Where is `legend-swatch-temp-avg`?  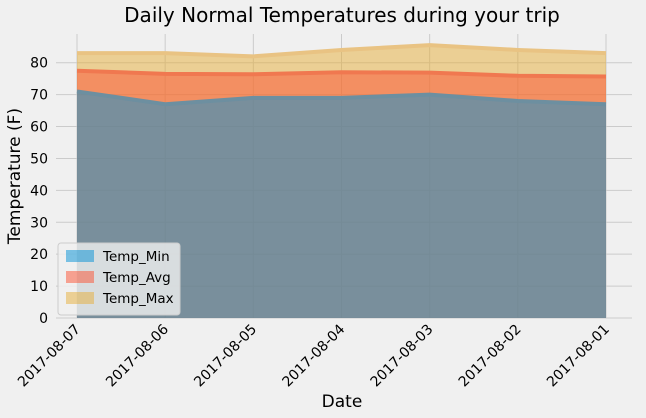
legend-swatch-temp-avg is located at coordinates (80, 277).